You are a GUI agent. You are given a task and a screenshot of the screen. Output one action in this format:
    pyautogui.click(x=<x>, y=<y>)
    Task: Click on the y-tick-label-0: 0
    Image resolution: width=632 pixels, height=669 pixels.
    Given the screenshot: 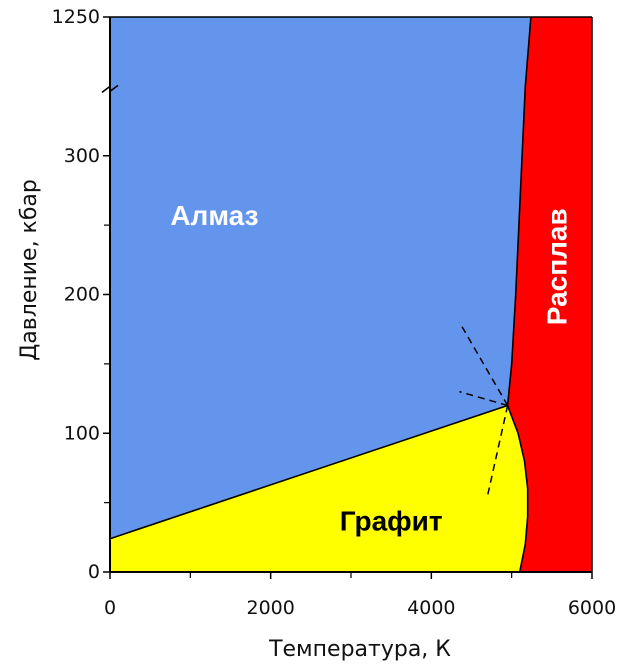 What is the action you would take?
    pyautogui.click(x=94, y=572)
    